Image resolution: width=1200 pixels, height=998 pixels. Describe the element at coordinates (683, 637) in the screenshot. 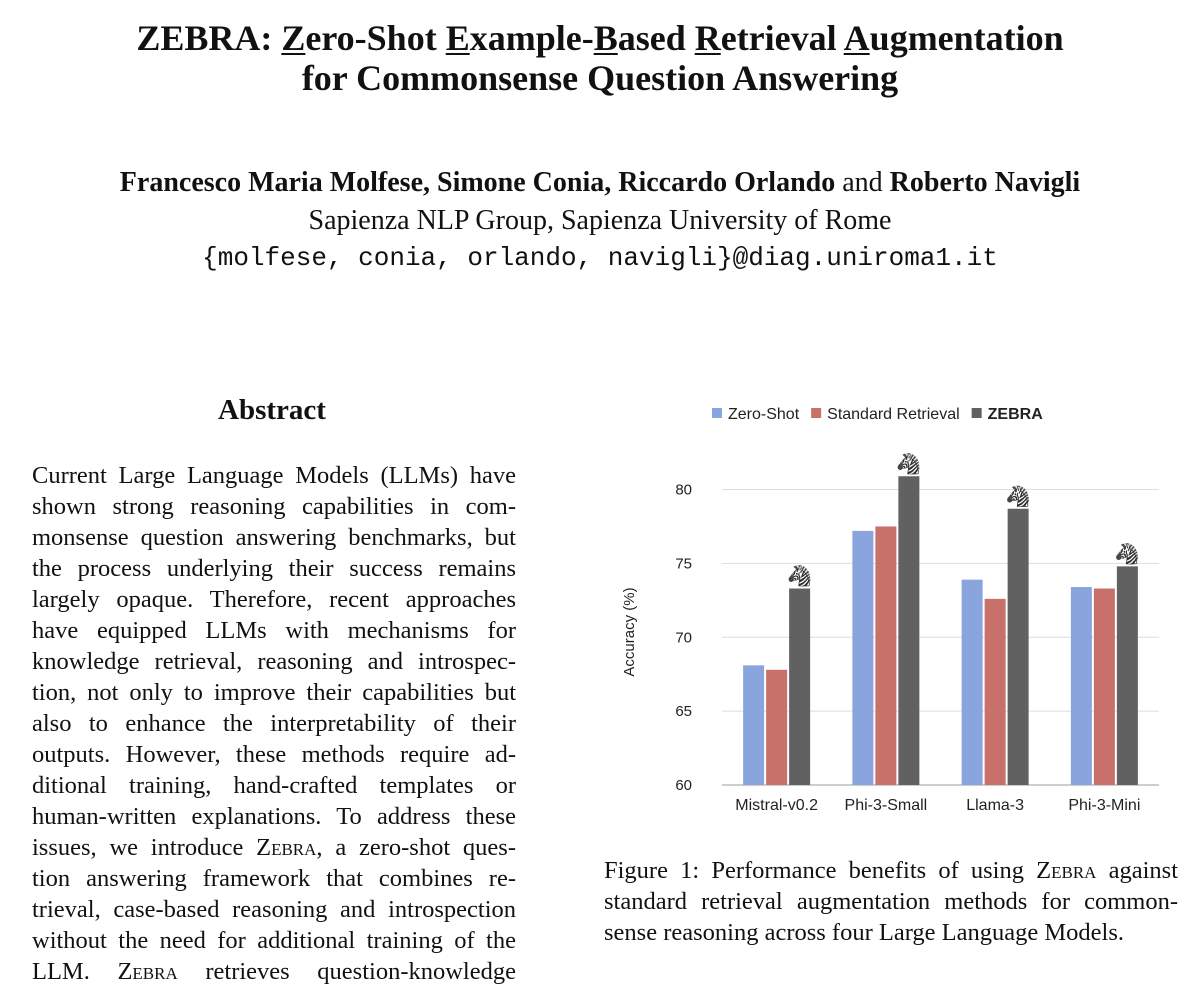

I see `y-tick-label: 70` at that location.